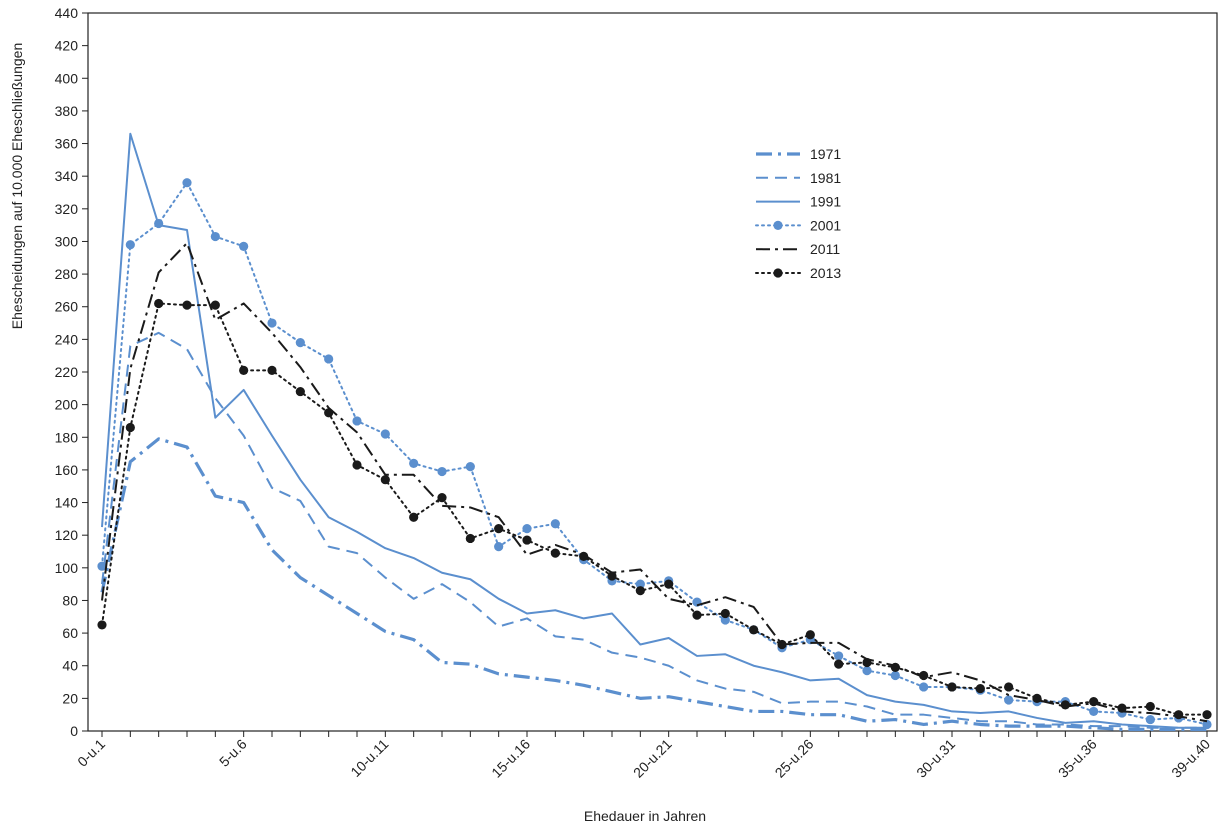  I want to click on legend-label-2011: 2011, so click(825, 249).